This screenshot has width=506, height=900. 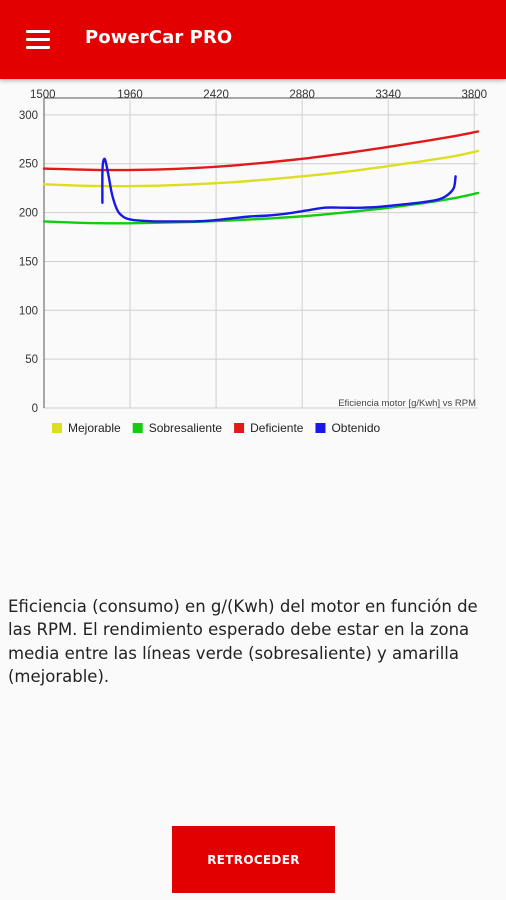 I want to click on legend-swatch-mejorable, so click(x=57, y=428).